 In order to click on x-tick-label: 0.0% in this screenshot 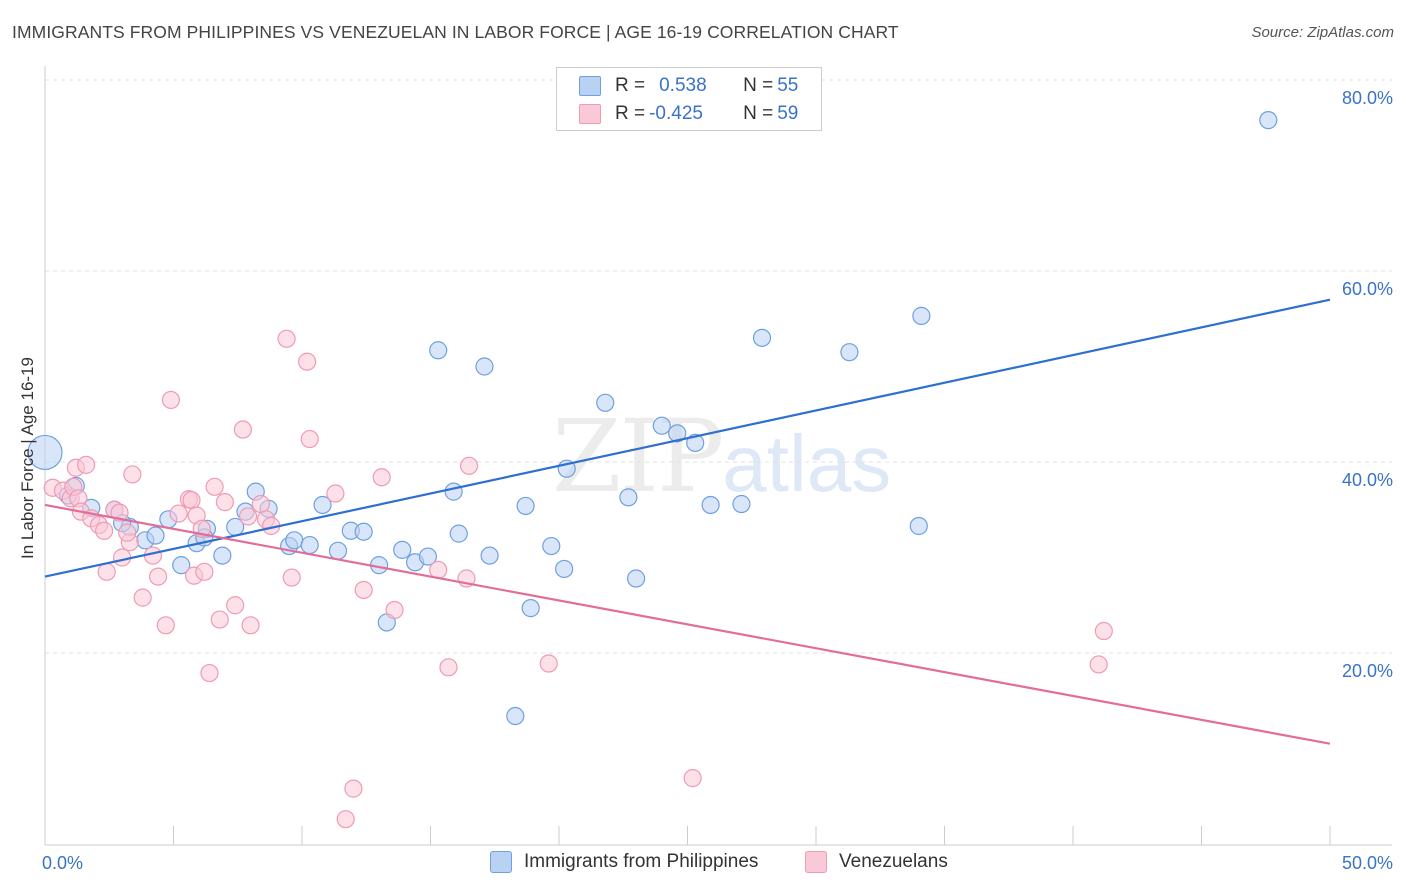, I will do `click(62, 863)`.